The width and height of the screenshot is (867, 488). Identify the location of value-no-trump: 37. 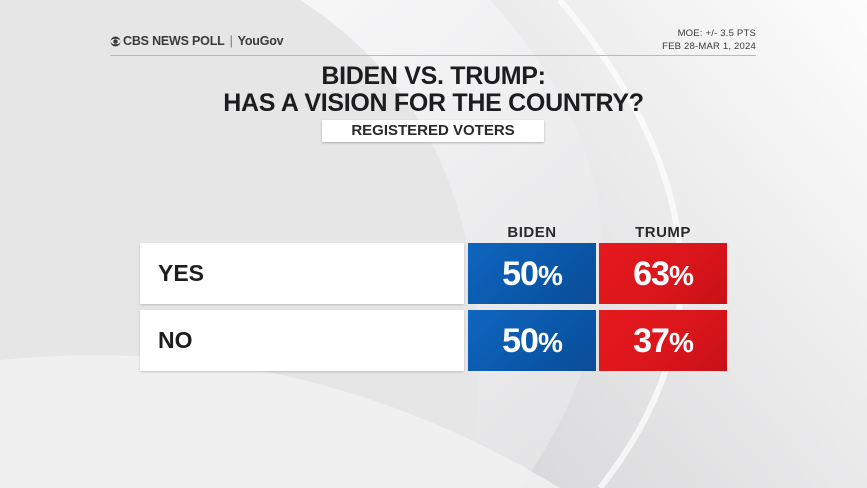
(651, 341).